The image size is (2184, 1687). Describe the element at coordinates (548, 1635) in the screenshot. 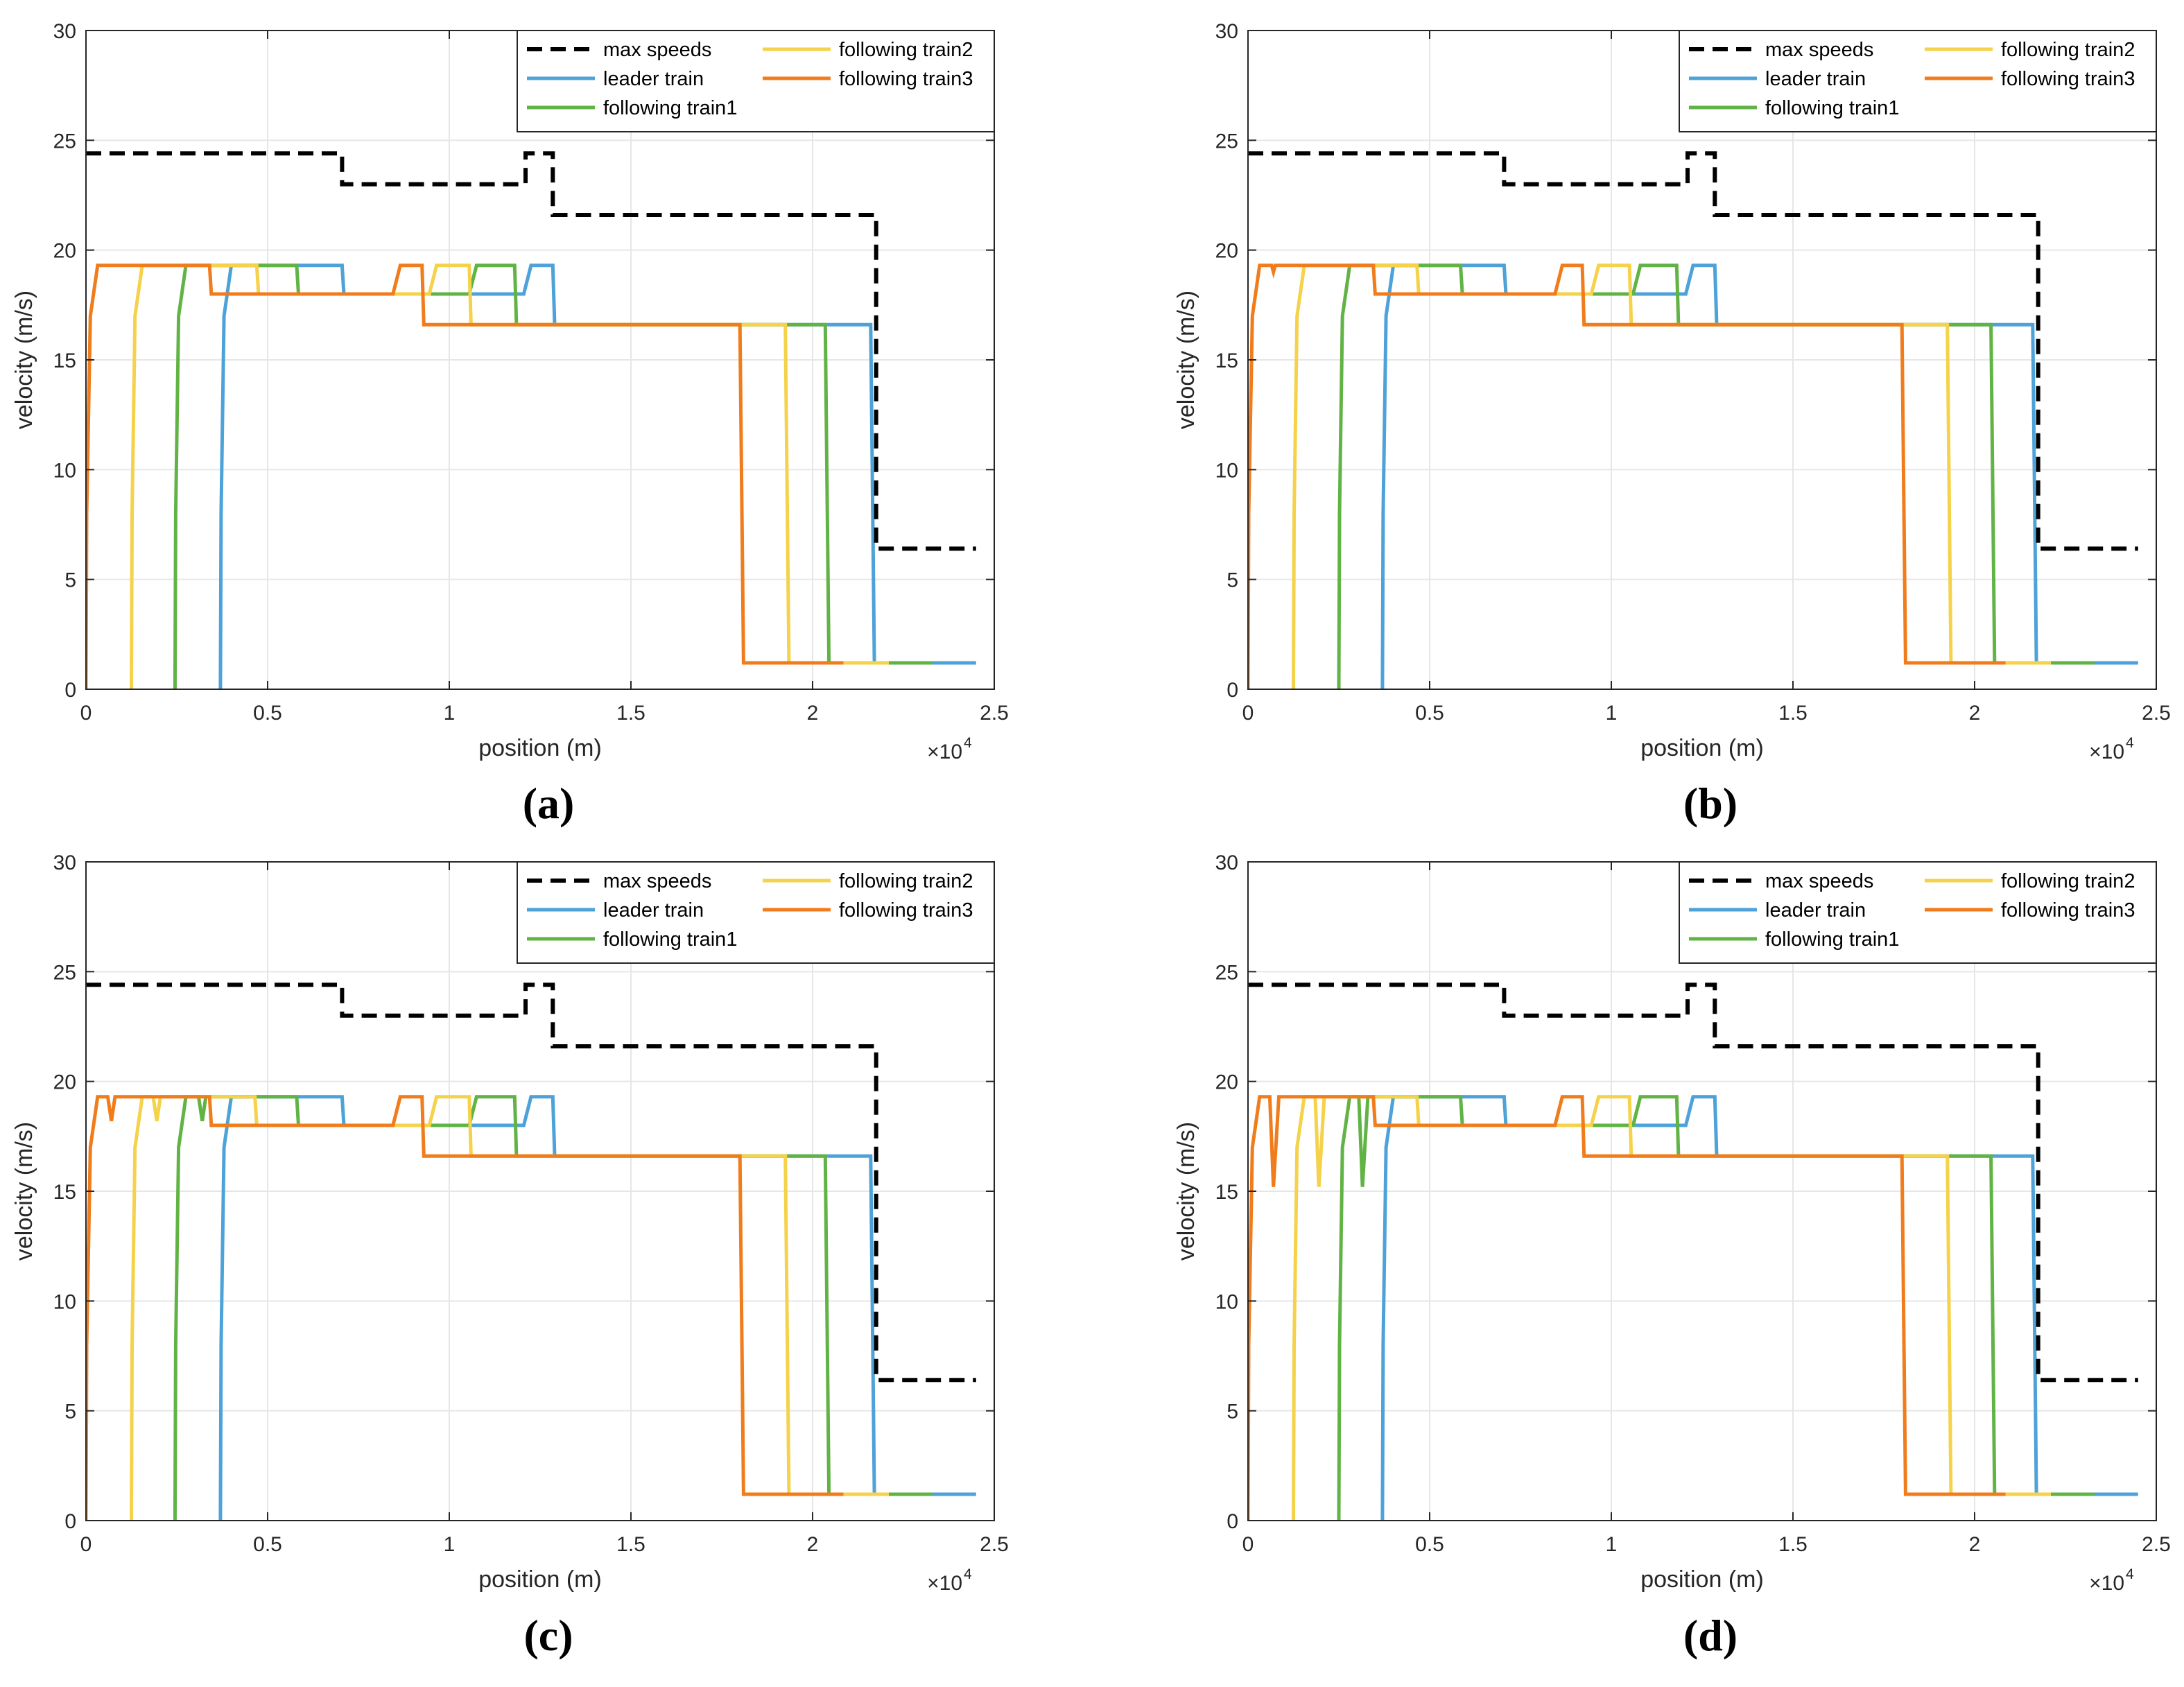

I see `panel-caption: (c)` at that location.